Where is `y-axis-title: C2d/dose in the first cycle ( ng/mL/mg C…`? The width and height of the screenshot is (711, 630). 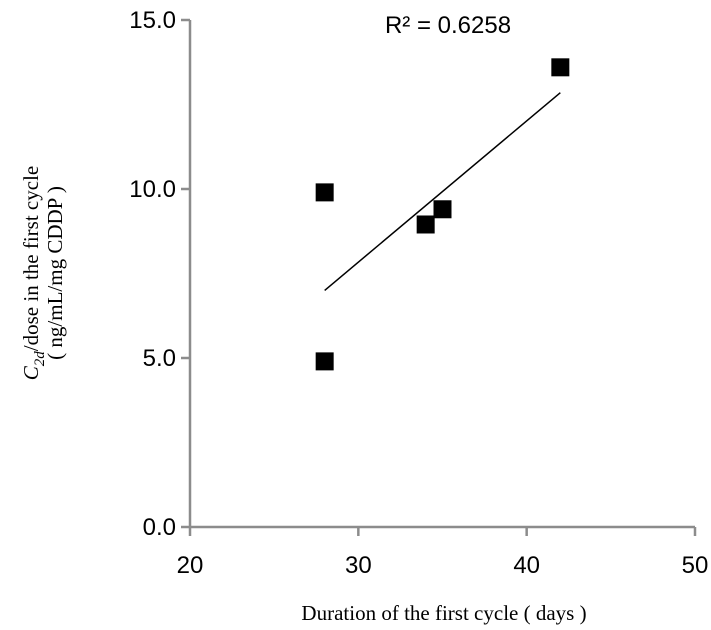
y-axis-title: C2d/dose in the first cycle ( ng/mL/mg C… is located at coordinates (43, 273).